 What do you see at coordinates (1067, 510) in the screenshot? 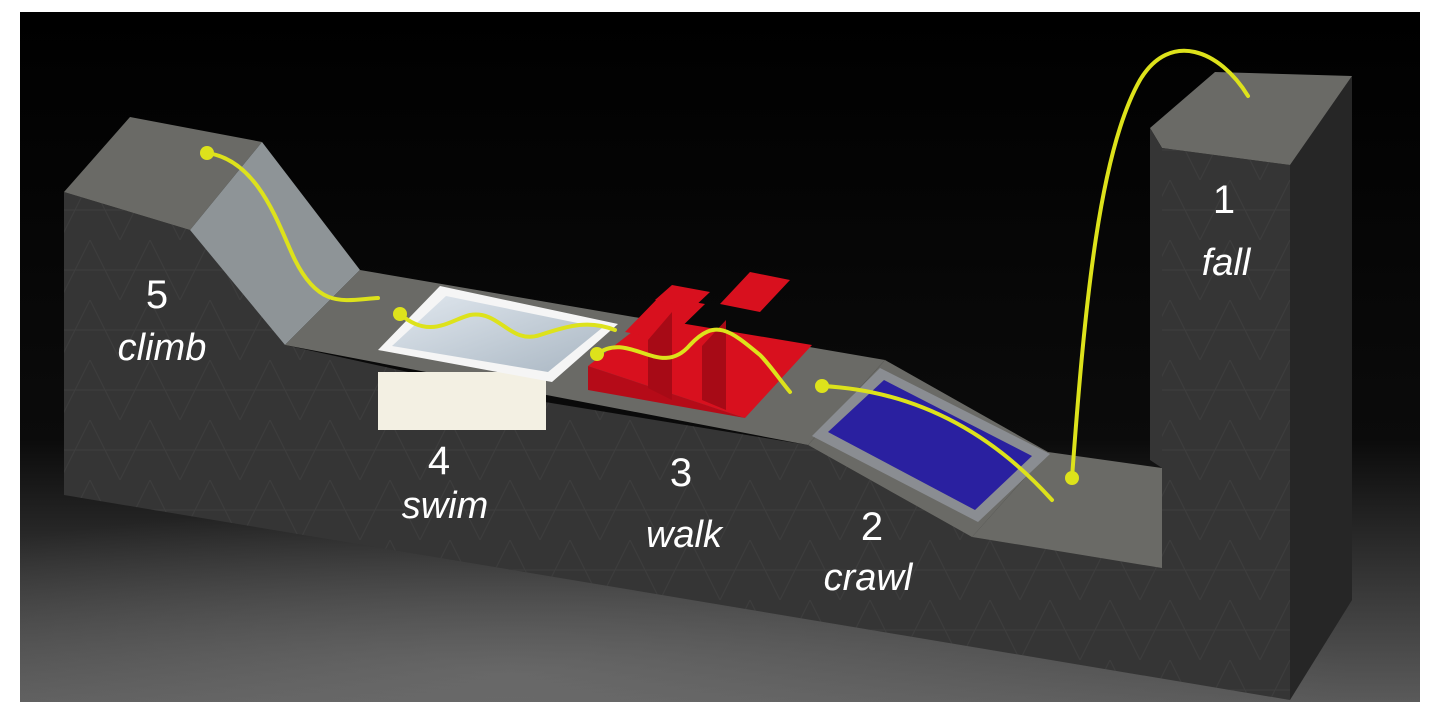
I see `bottom-floor-top` at bounding box center [1067, 510].